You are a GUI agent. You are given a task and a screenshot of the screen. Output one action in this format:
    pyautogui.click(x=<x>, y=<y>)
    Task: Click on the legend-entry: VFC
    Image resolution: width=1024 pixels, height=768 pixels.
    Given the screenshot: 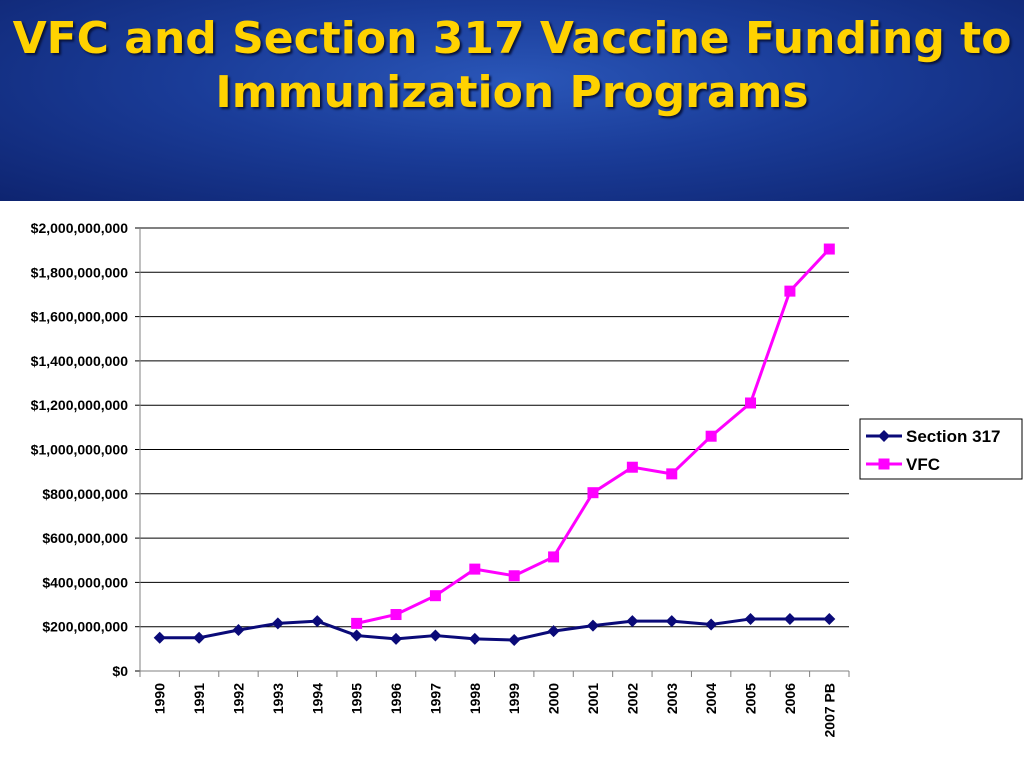 What is the action you would take?
    pyautogui.click(x=903, y=464)
    